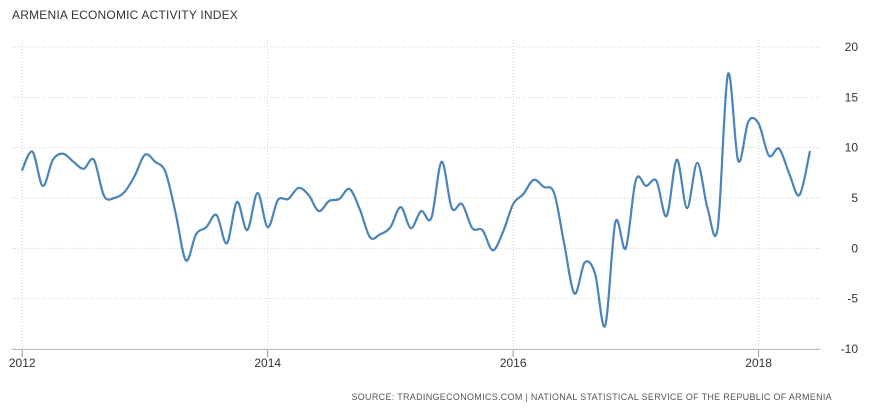 Image resolution: width=870 pixels, height=416 pixels. Describe the element at coordinates (758, 363) in the screenshot. I see `x-tick-label: 2018` at that location.